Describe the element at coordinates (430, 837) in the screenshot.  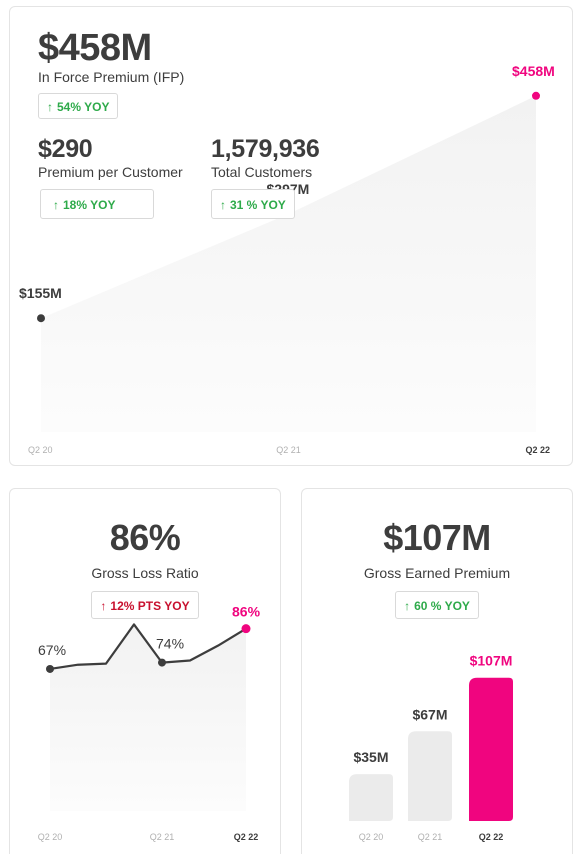
I see `gep-x-tick: Q2 21` at that location.